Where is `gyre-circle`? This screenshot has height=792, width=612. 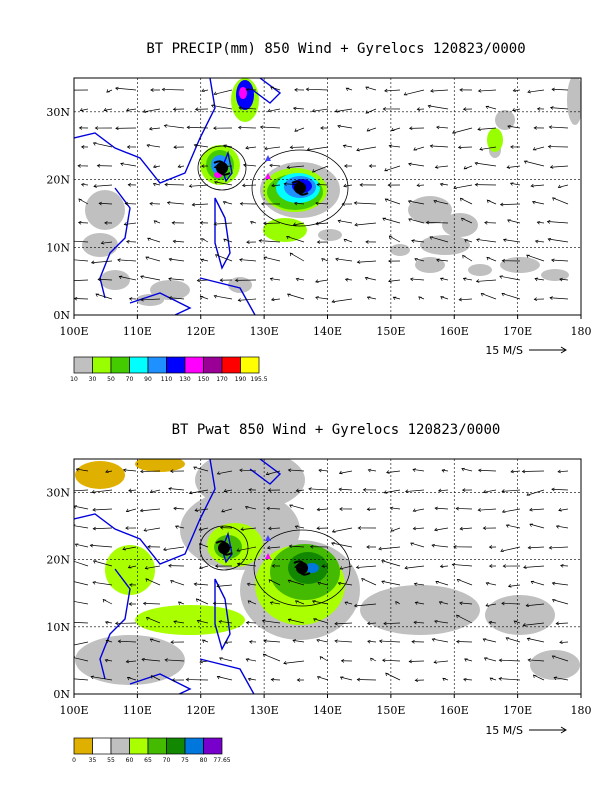 gyre-circle is located at coordinates (224, 548).